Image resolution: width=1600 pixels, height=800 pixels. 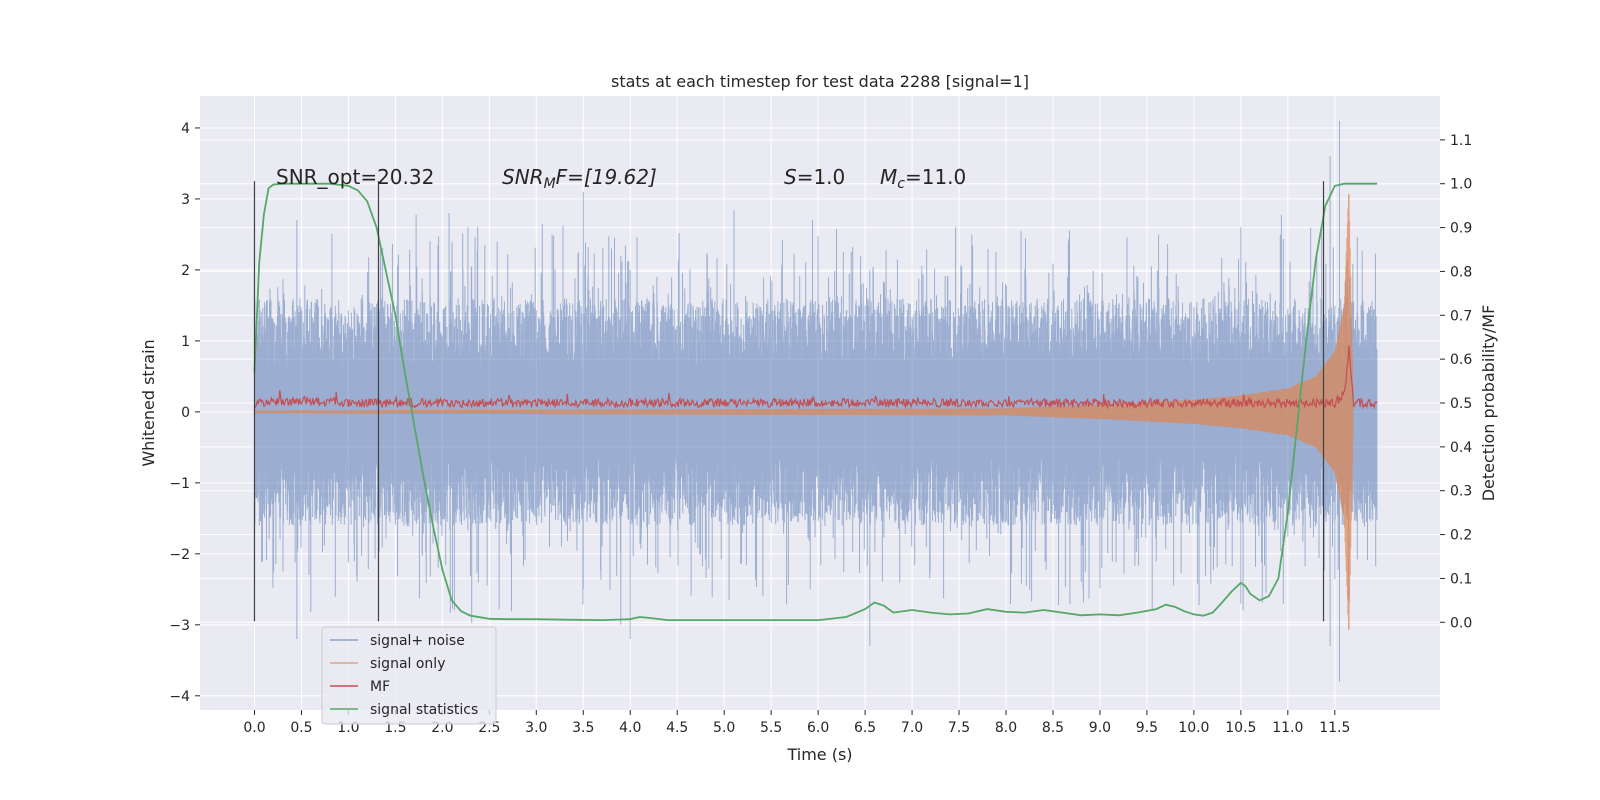 What do you see at coordinates (254, 728) in the screenshot?
I see `x-tick-label: 0.0` at bounding box center [254, 728].